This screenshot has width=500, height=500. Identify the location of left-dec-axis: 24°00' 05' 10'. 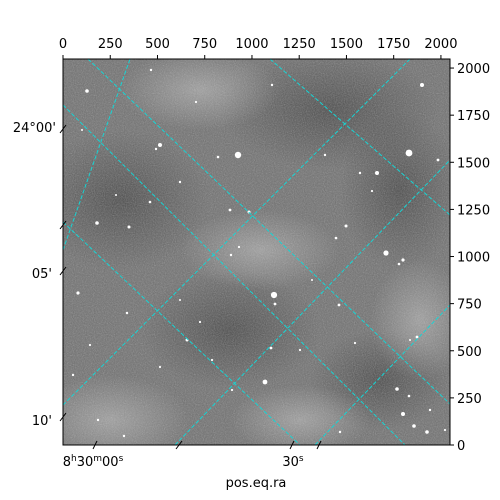
(40, 275).